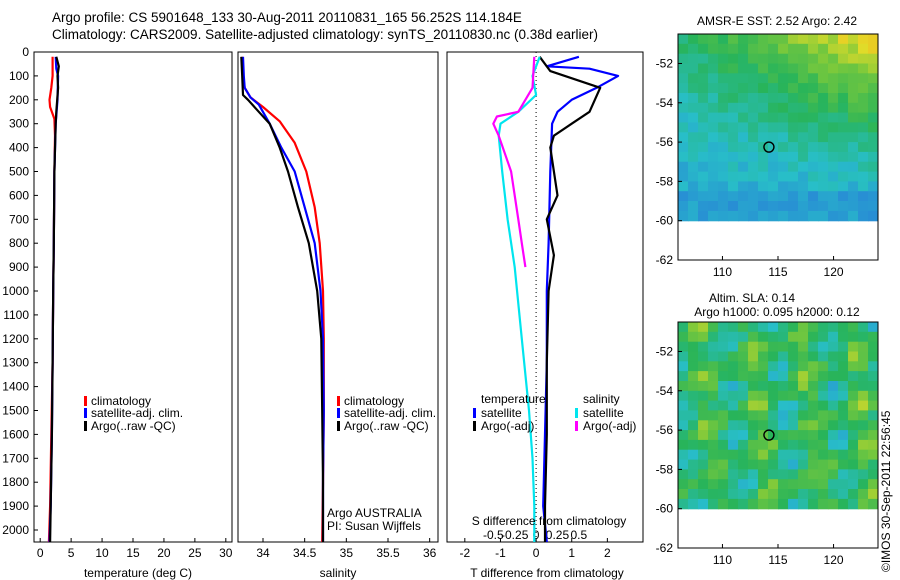 The height and width of the screenshot is (580, 900). What do you see at coordinates (549, 521) in the screenshot?
I see `difference-top-xlabel: S difference from climatology` at bounding box center [549, 521].